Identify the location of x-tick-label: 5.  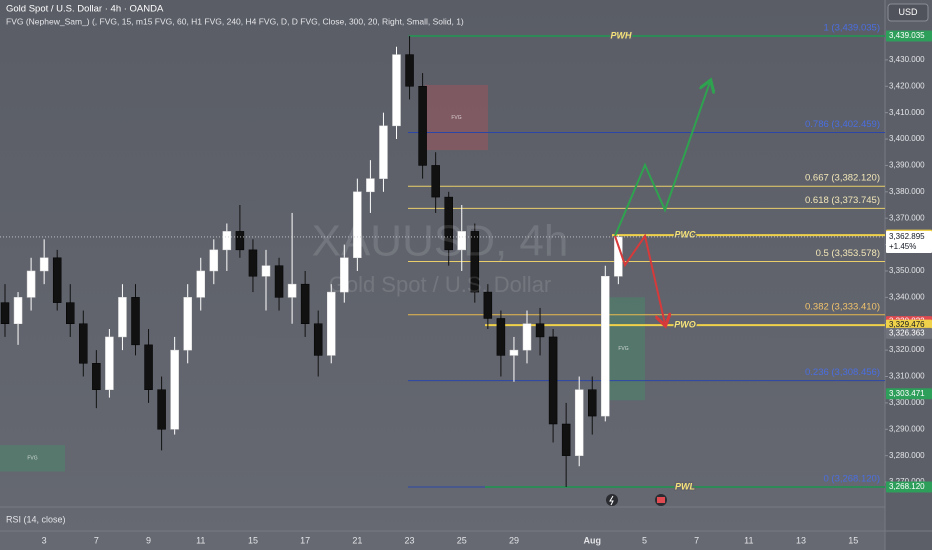
(644, 540).